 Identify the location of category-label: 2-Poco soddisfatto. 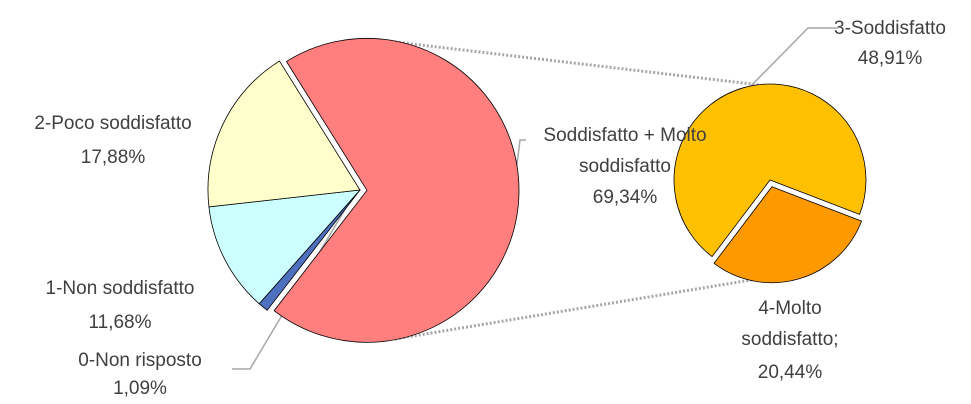
(113, 123).